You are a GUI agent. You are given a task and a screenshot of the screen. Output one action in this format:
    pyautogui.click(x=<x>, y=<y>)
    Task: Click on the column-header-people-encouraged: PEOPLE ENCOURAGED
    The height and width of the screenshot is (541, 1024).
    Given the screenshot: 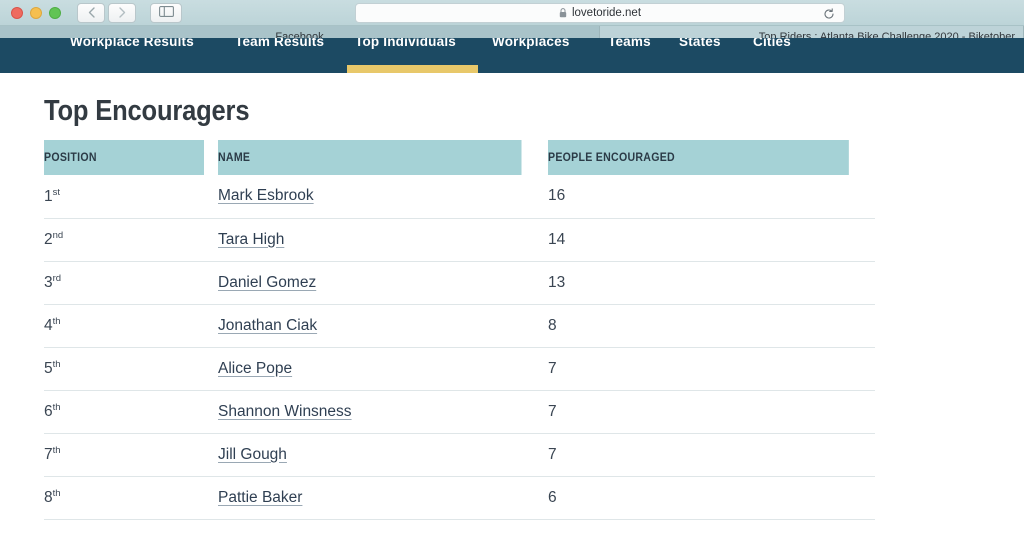 What is the action you would take?
    pyautogui.click(x=698, y=157)
    